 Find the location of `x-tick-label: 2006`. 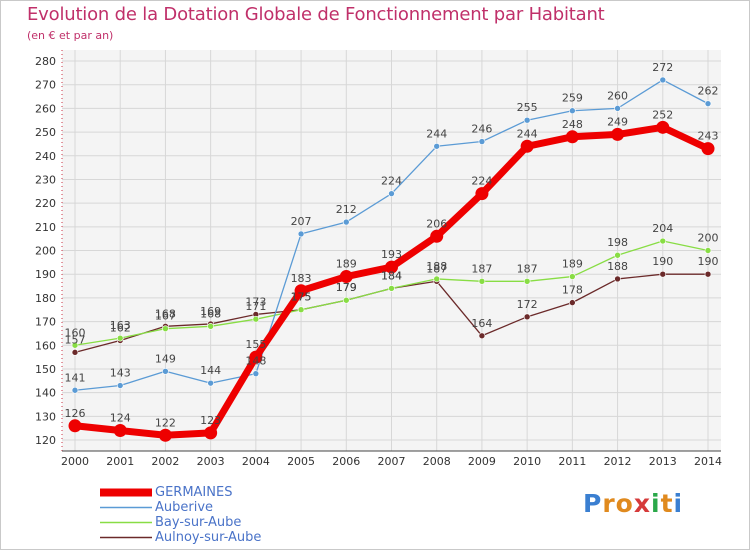

x-tick-label: 2006 is located at coordinates (346, 461).